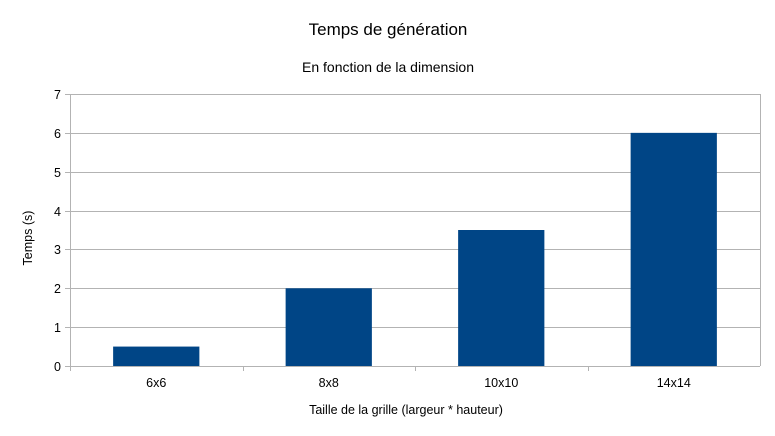 This screenshot has height=436, width=775. I want to click on x-tick-labels: 6x6 8x8 10x10 14x14, so click(418, 383).